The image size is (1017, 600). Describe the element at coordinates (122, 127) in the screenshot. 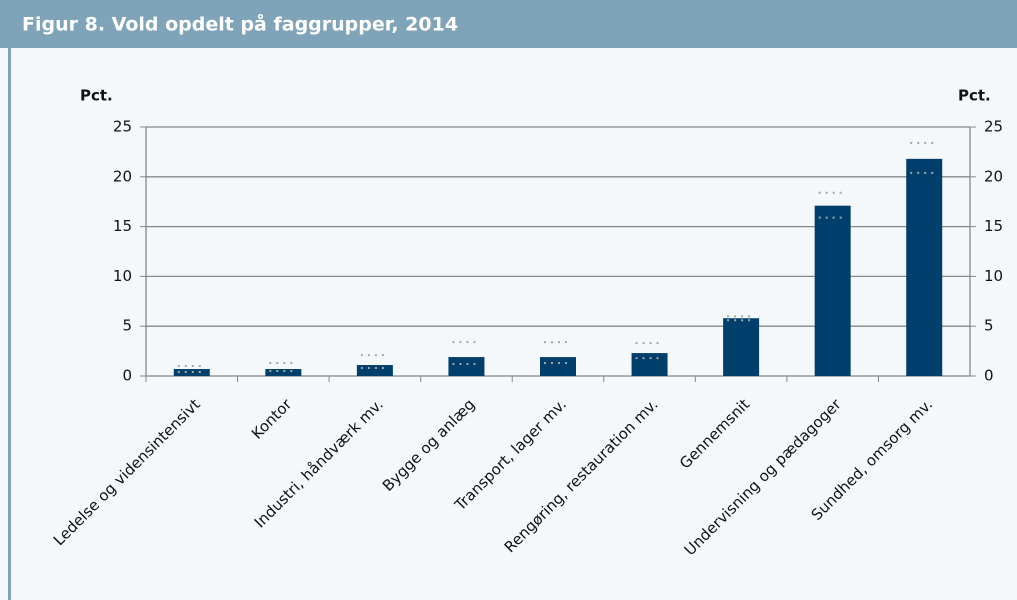

I see `y-tick-label: 25` at that location.